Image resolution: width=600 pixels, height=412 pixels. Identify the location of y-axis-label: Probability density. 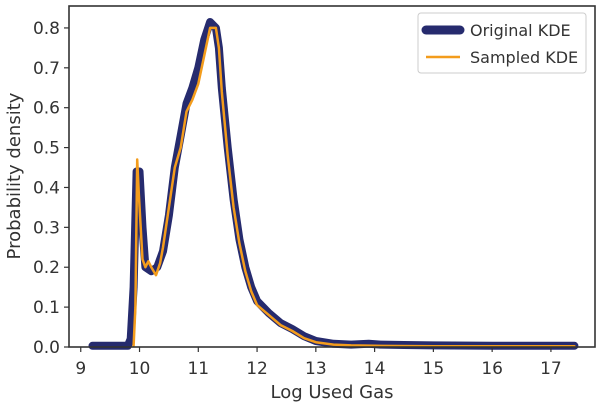
(14, 175).